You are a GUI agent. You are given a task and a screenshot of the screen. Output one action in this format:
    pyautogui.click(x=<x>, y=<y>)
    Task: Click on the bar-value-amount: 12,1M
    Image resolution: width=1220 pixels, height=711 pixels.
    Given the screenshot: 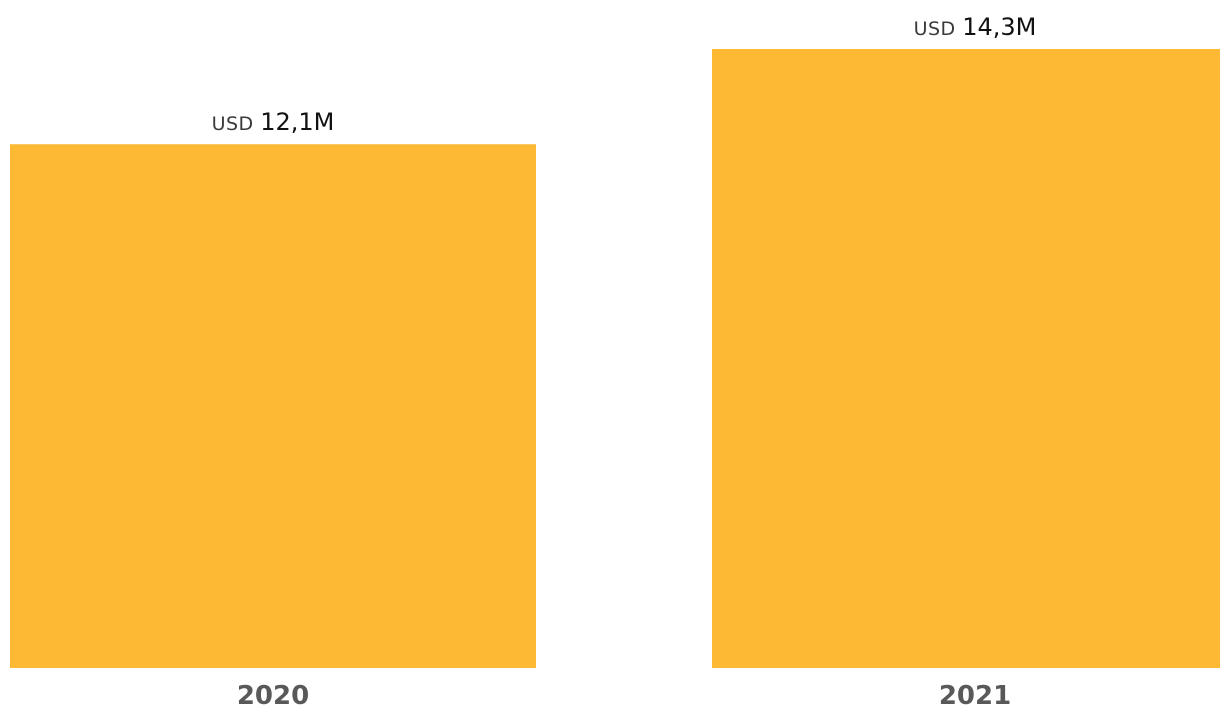 What is the action you would take?
    pyautogui.click(x=297, y=122)
    